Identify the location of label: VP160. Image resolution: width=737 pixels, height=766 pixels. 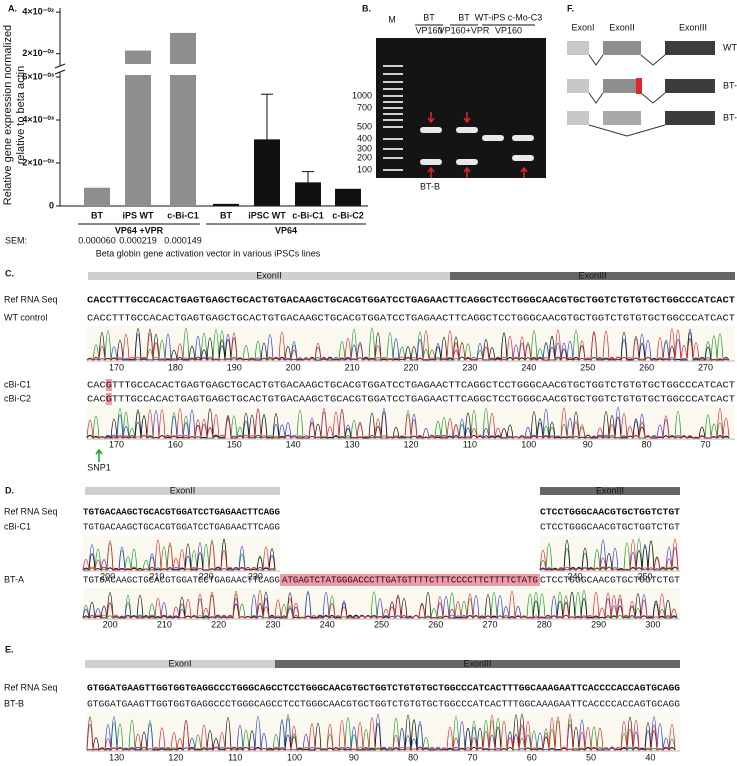
(428, 30).